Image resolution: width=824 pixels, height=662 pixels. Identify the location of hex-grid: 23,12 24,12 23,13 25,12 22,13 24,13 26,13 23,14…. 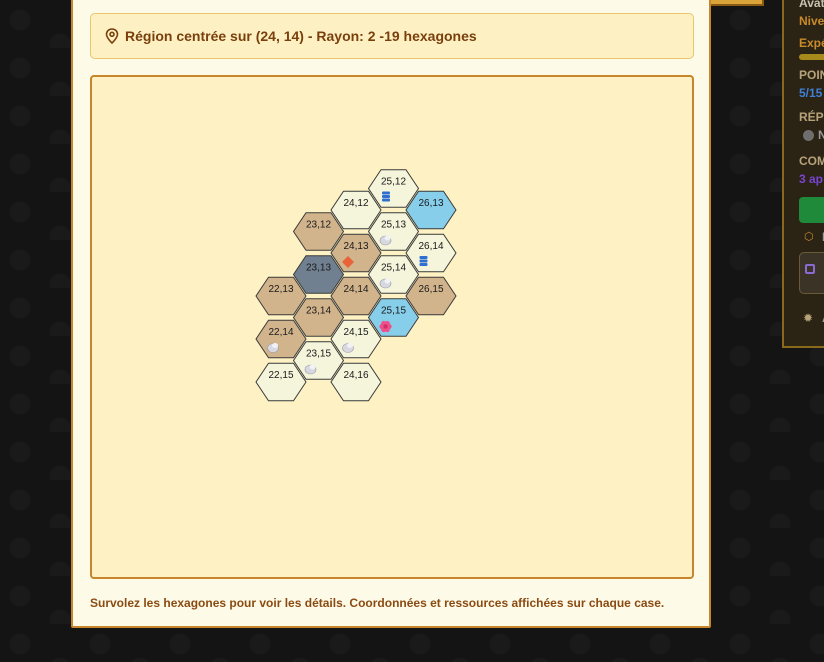
(356, 285).